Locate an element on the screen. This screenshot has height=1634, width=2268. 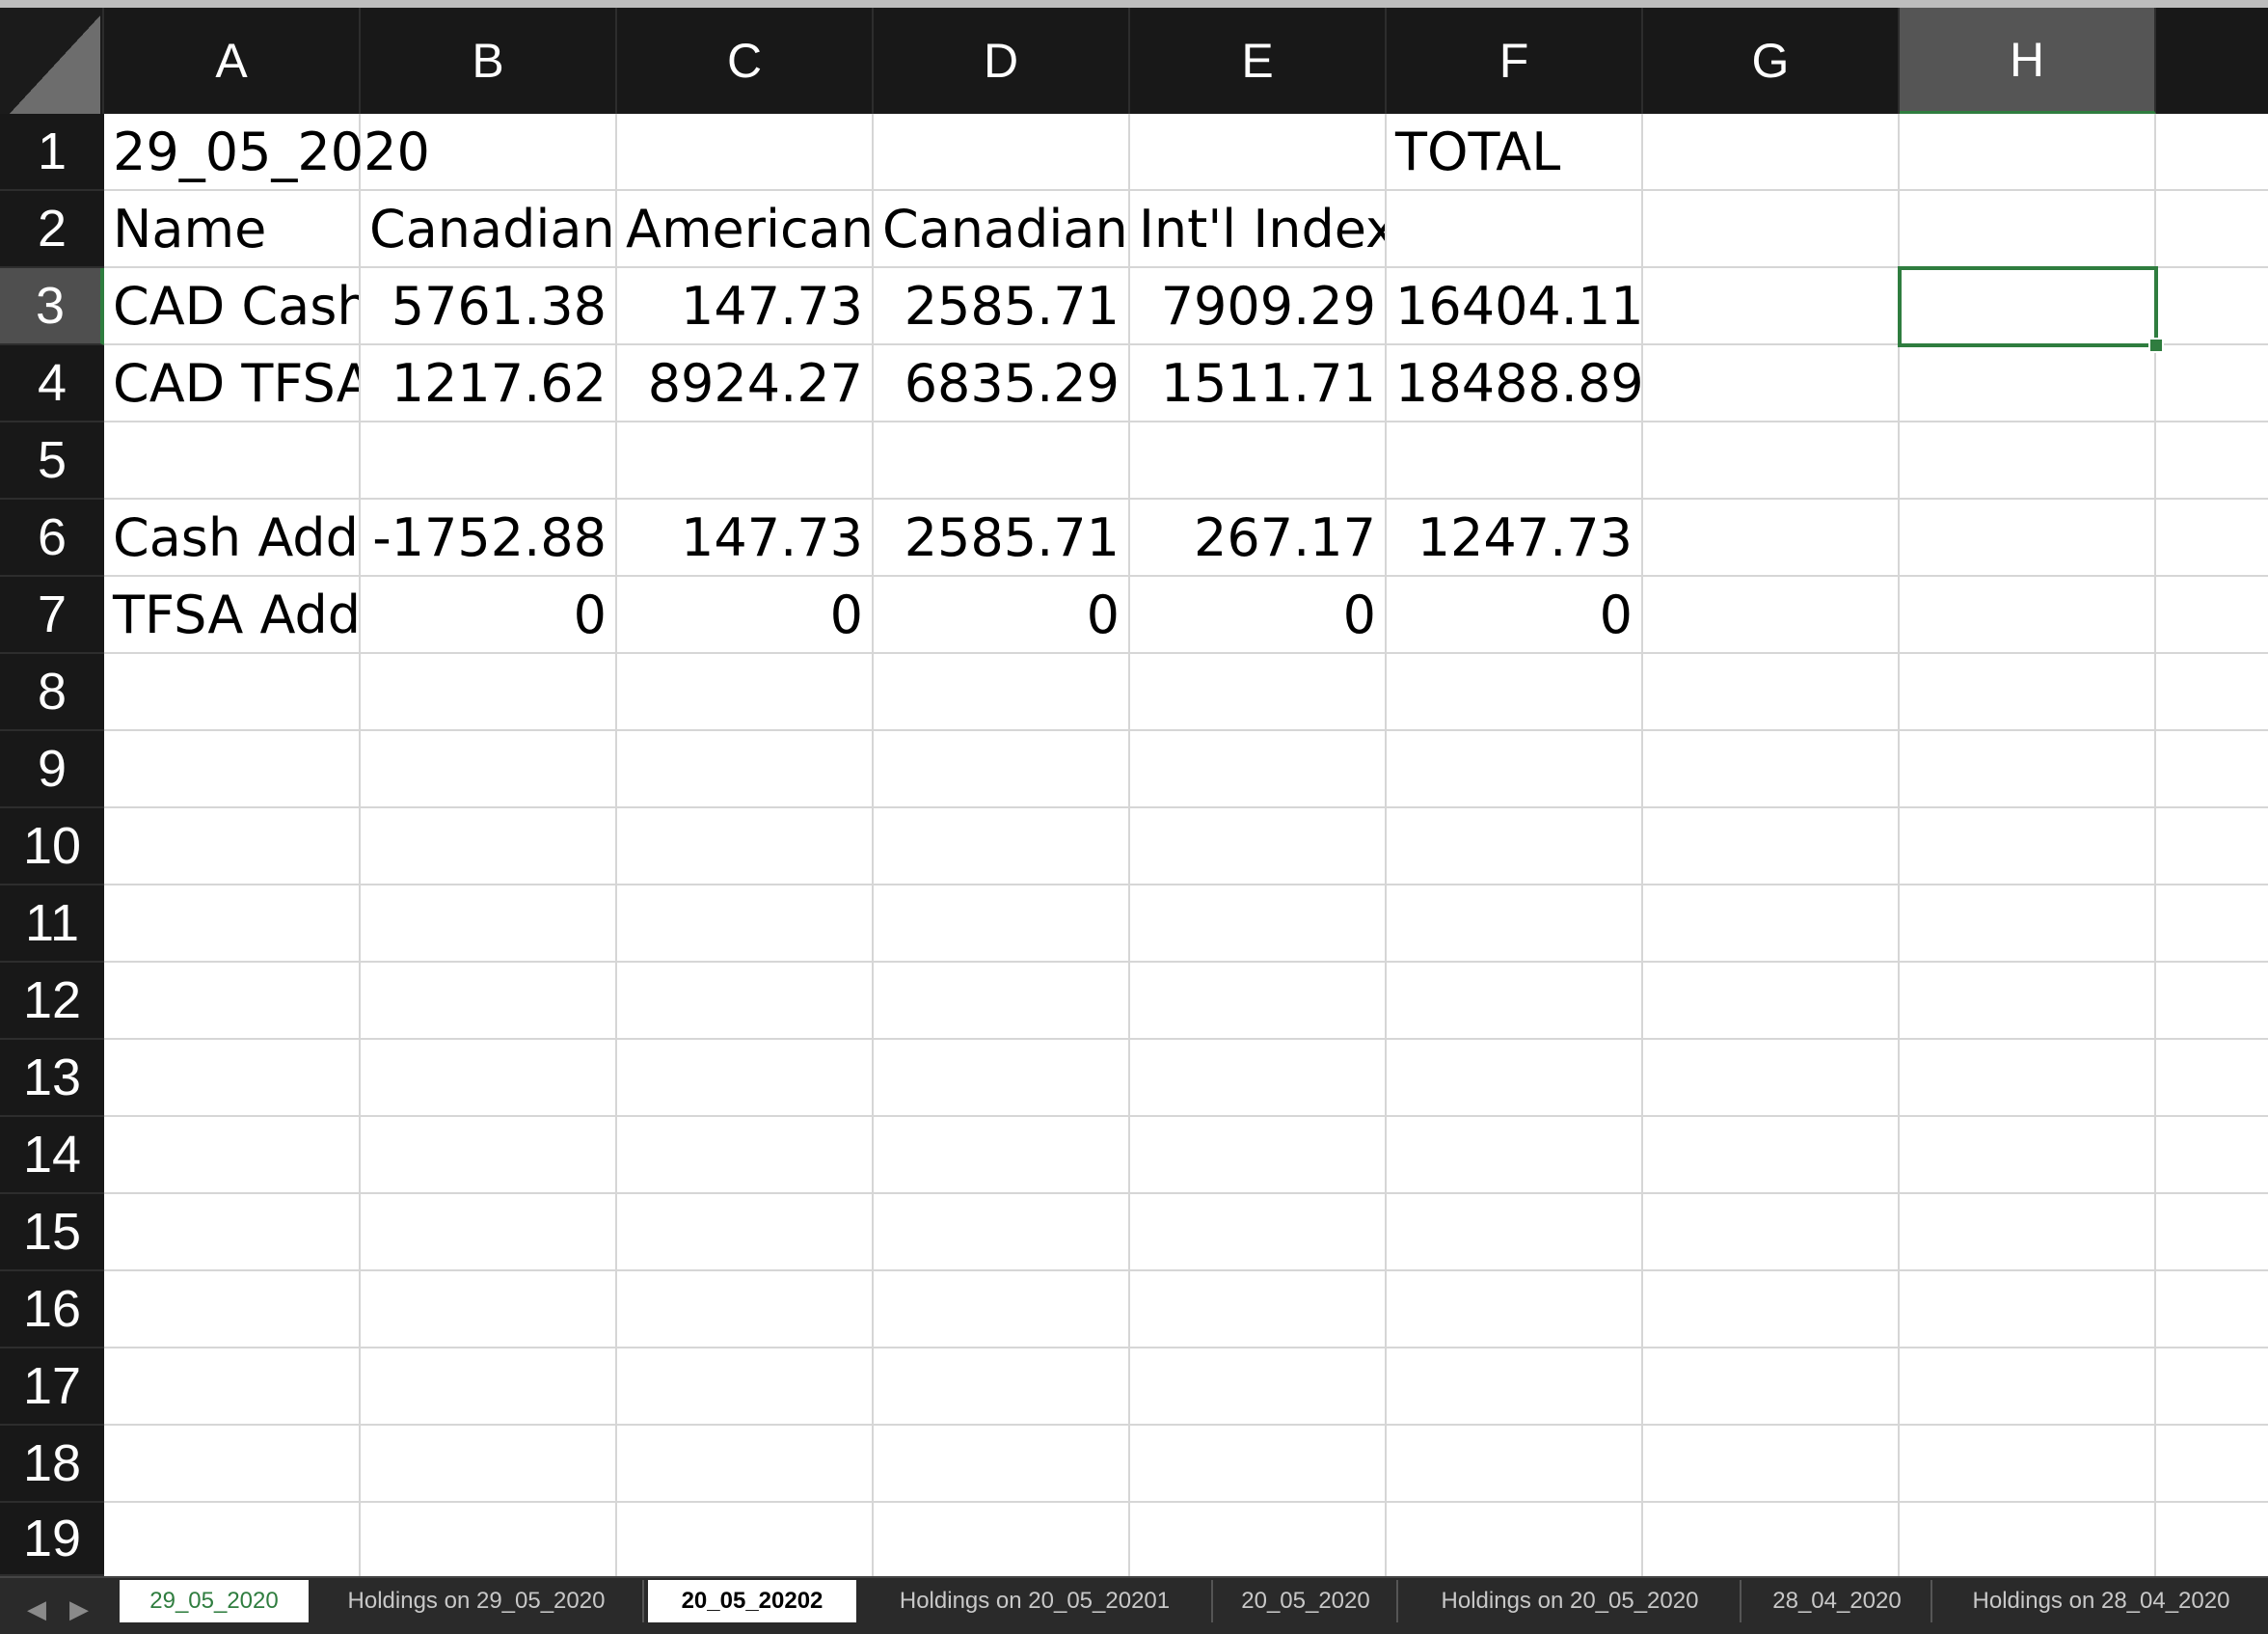
cell-e6: 267.17 is located at coordinates (1285, 538).